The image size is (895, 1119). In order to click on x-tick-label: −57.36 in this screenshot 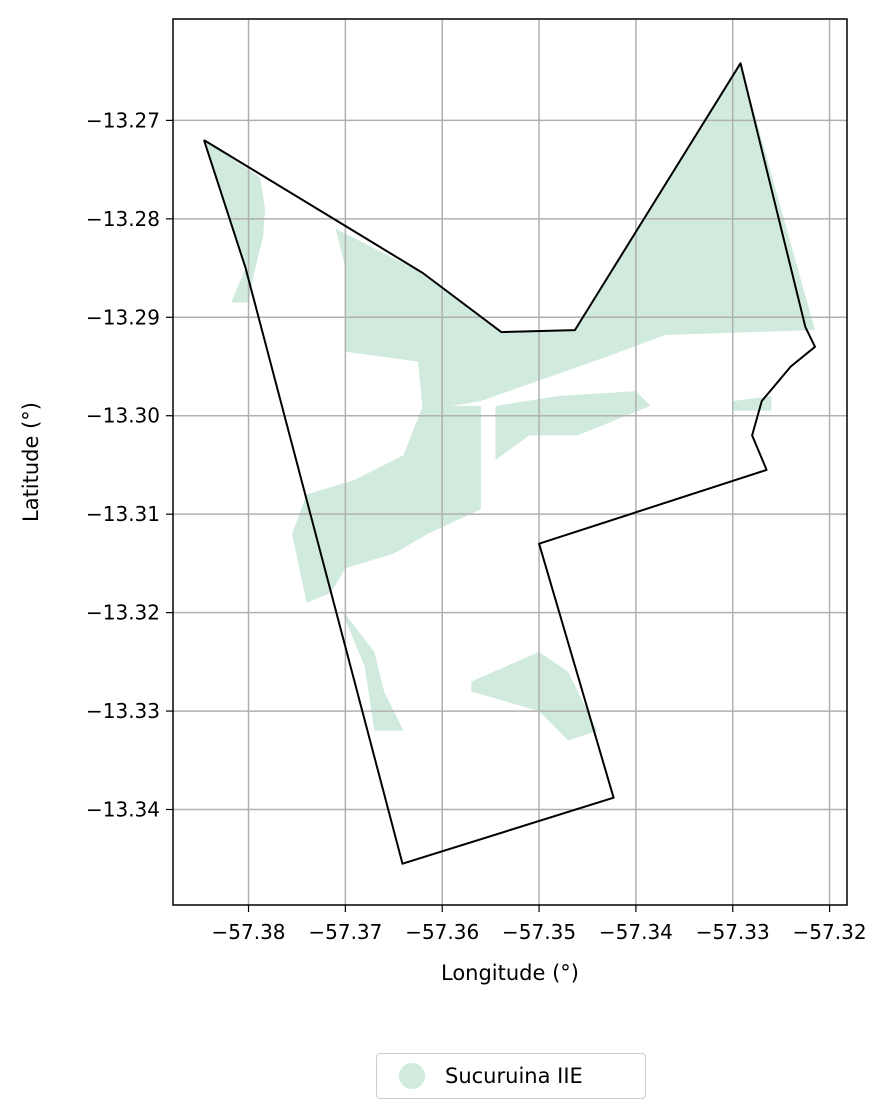, I will do `click(442, 932)`.